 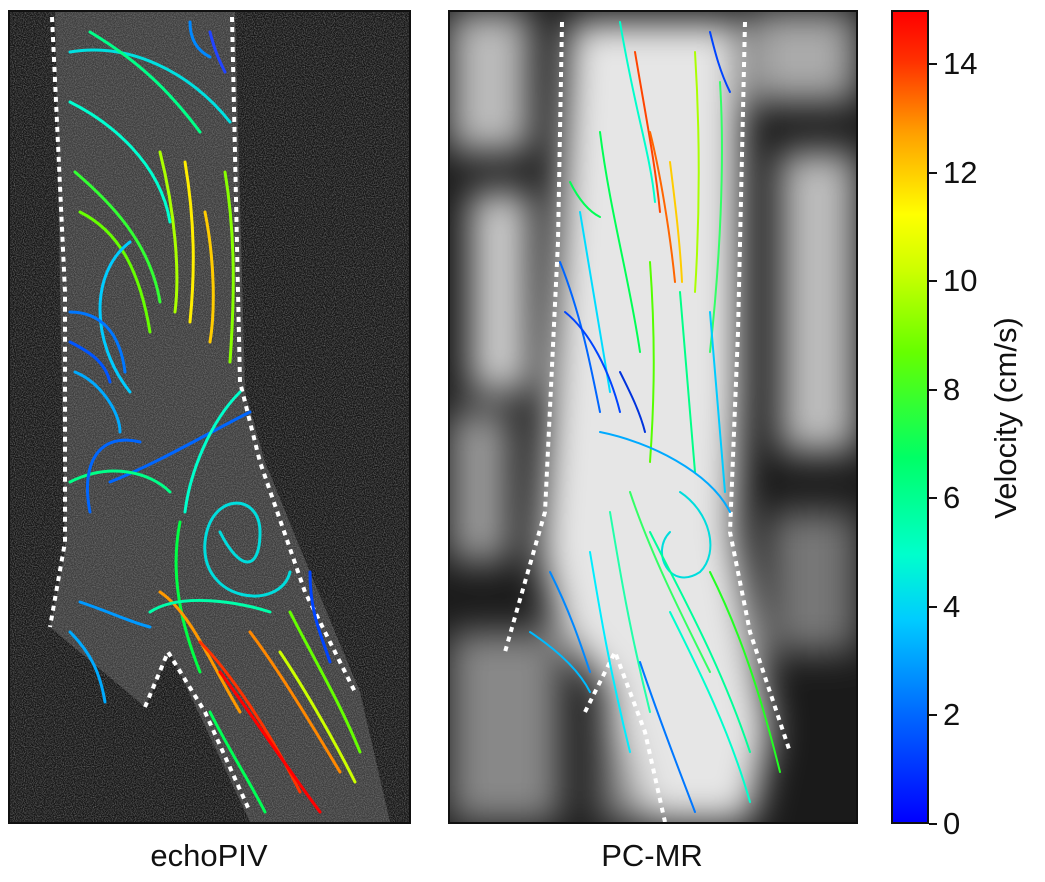 I want to click on colorbar-tick-label: 4, so click(x=952, y=606).